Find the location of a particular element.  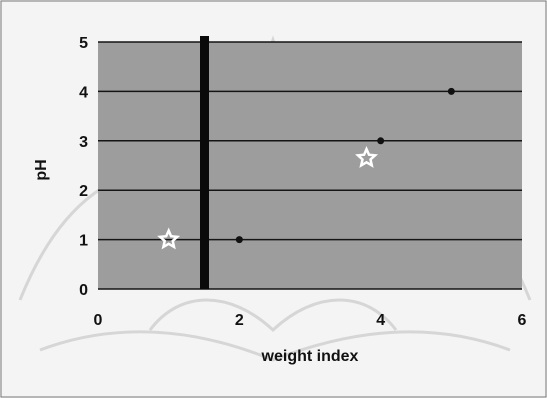

x-axis-title: weight index is located at coordinates (310, 356).